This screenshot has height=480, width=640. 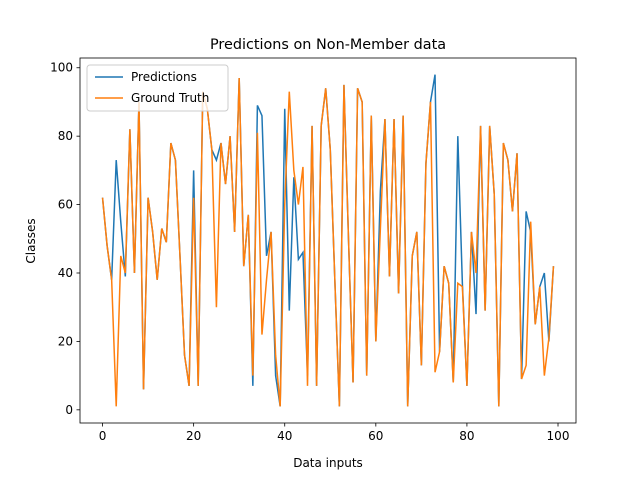 I want to click on y-tick-label: 0, so click(x=69, y=410).